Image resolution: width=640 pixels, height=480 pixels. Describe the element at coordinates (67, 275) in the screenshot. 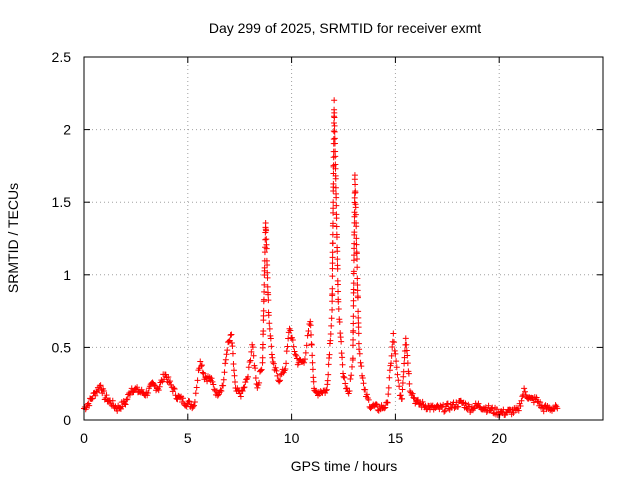

I see `y-tick-label: 1` at that location.